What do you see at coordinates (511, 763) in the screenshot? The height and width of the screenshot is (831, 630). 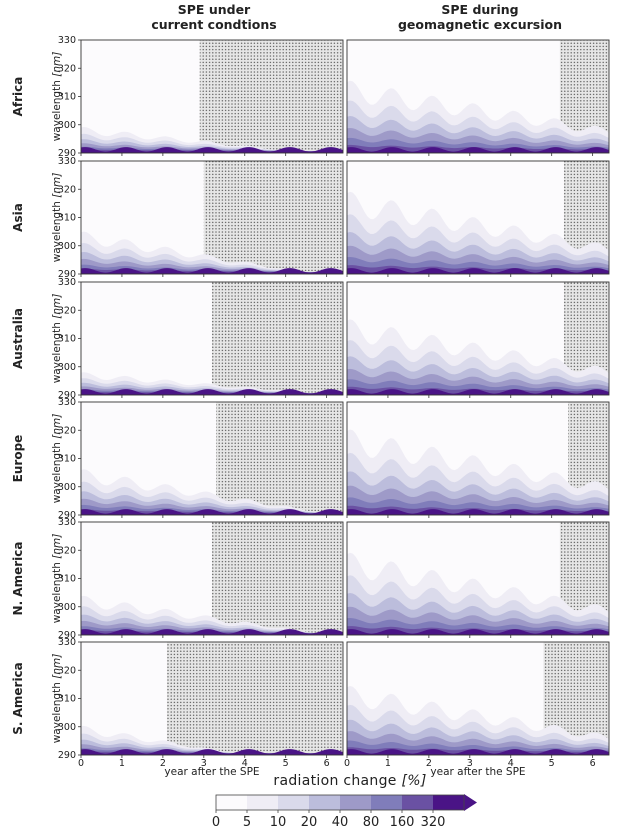 I see `x-tick-label: 4` at bounding box center [511, 763].